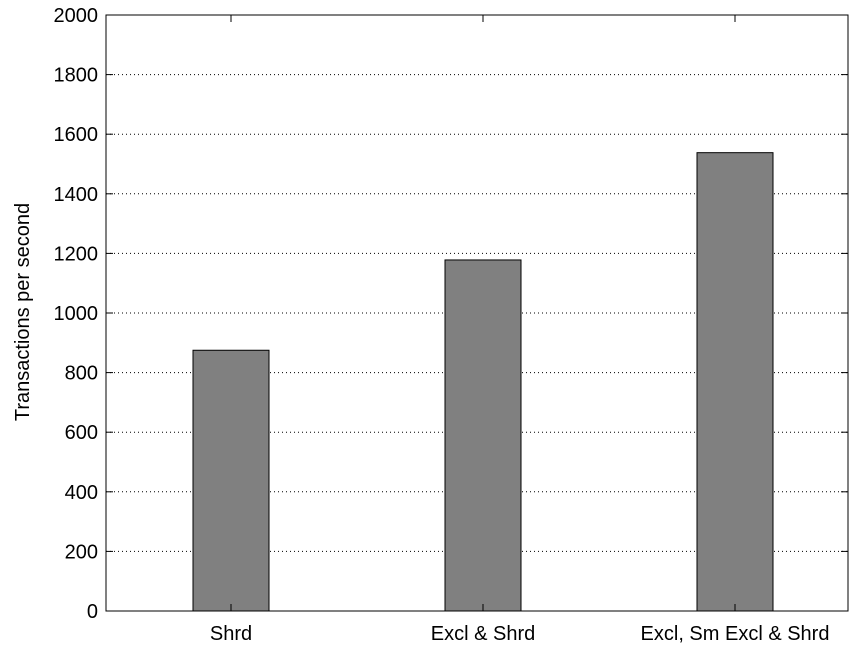 Image resolution: width=857 pixels, height=652 pixels. Describe the element at coordinates (81, 493) in the screenshot. I see `y-tick-label: 400` at that location.